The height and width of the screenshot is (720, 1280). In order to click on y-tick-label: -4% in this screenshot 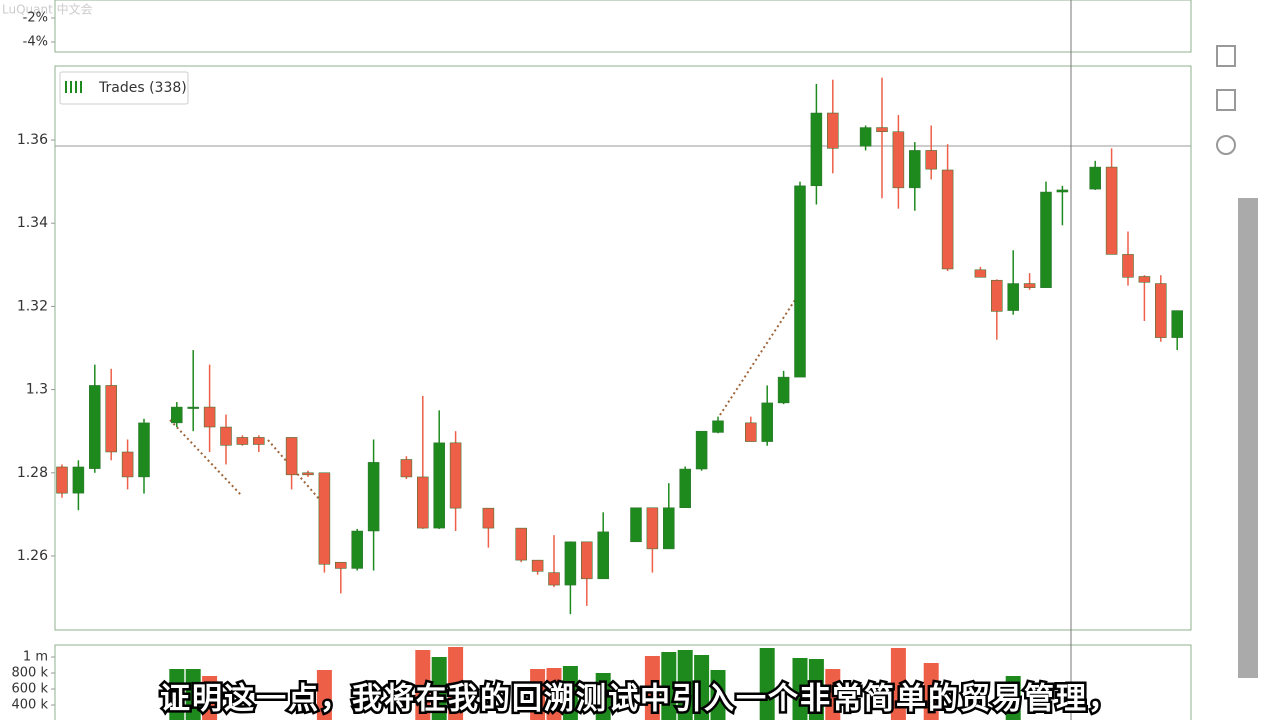, I will do `click(35, 42)`.